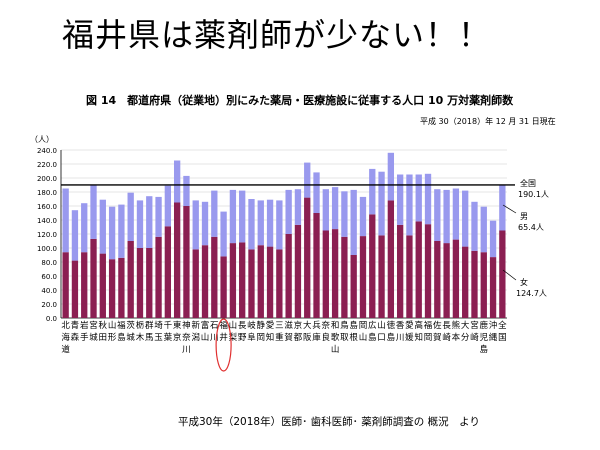 Image resolution: width=600 pixels, height=450 pixels. Describe the element at coordinates (344, 338) in the screenshot. I see `category-label: 取` at that location.